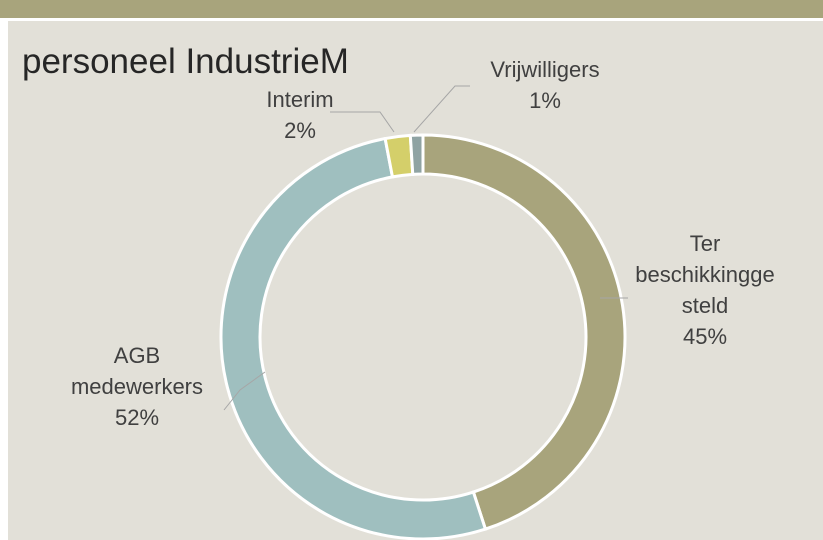 The height and width of the screenshot is (540, 823). I want to click on value-label: 45%, so click(705, 336).